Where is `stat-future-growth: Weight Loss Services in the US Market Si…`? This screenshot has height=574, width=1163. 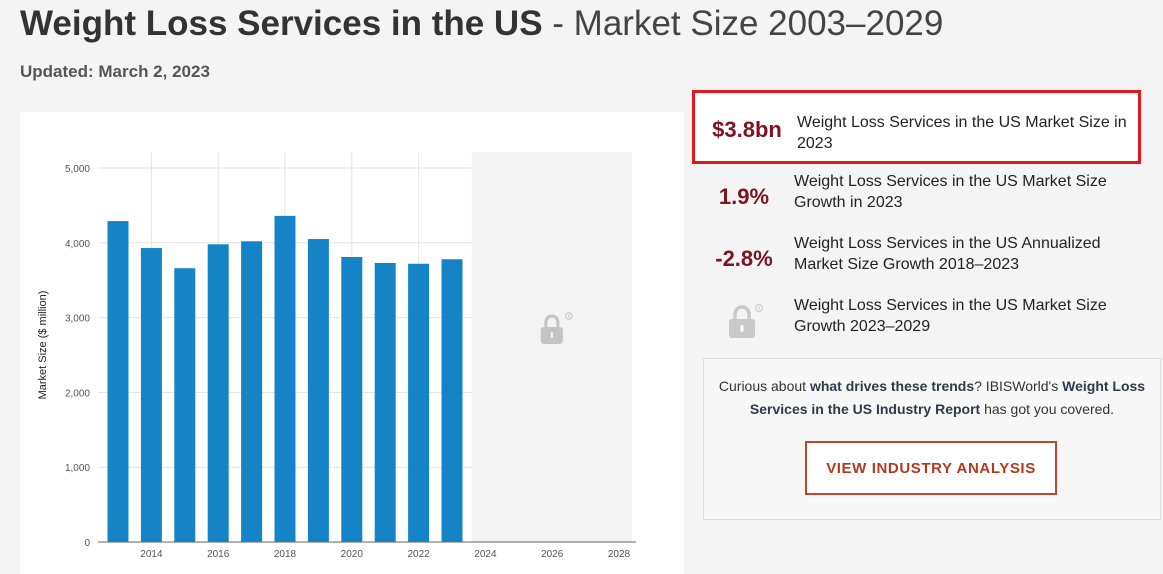
stat-future-growth: Weight Loss Services in the US Market Si… is located at coordinates (916, 319).